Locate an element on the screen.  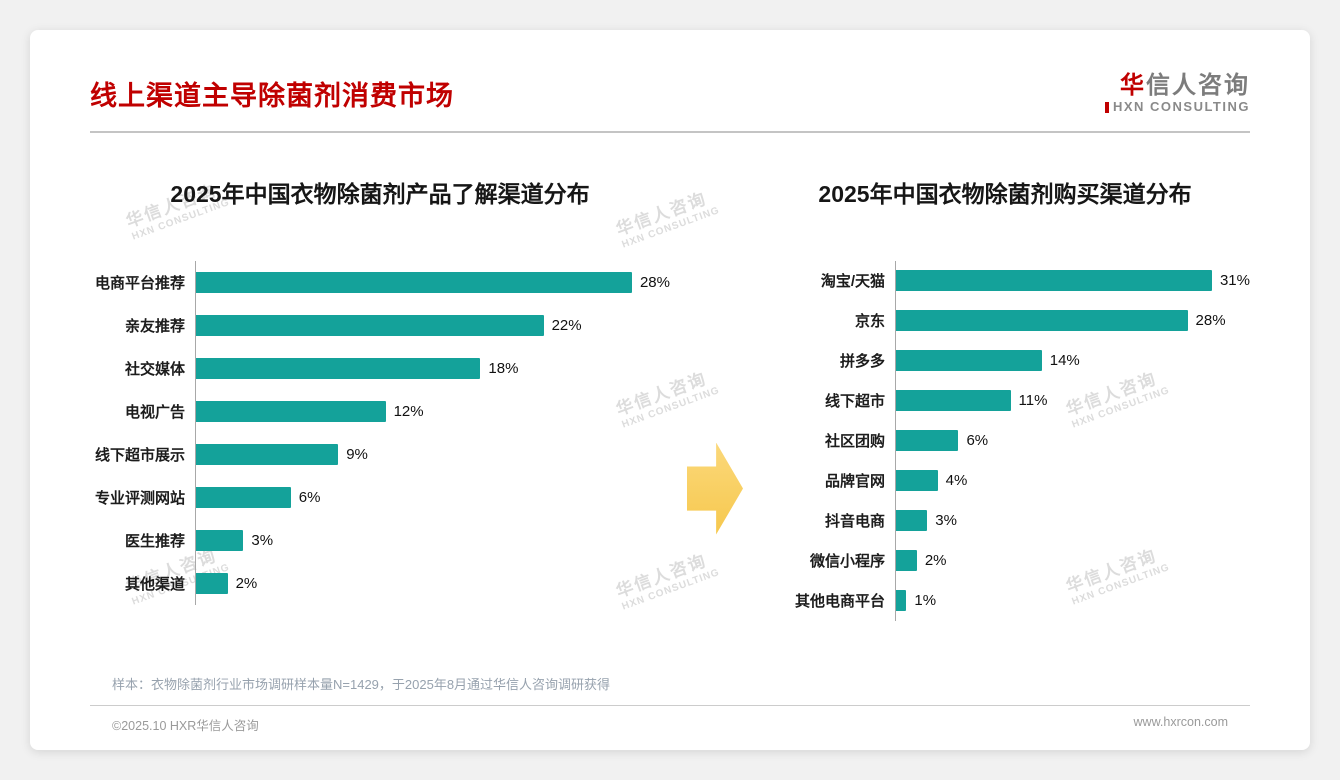
bar-row: 淘宝/天猫 31% is located at coordinates (1005, 280).